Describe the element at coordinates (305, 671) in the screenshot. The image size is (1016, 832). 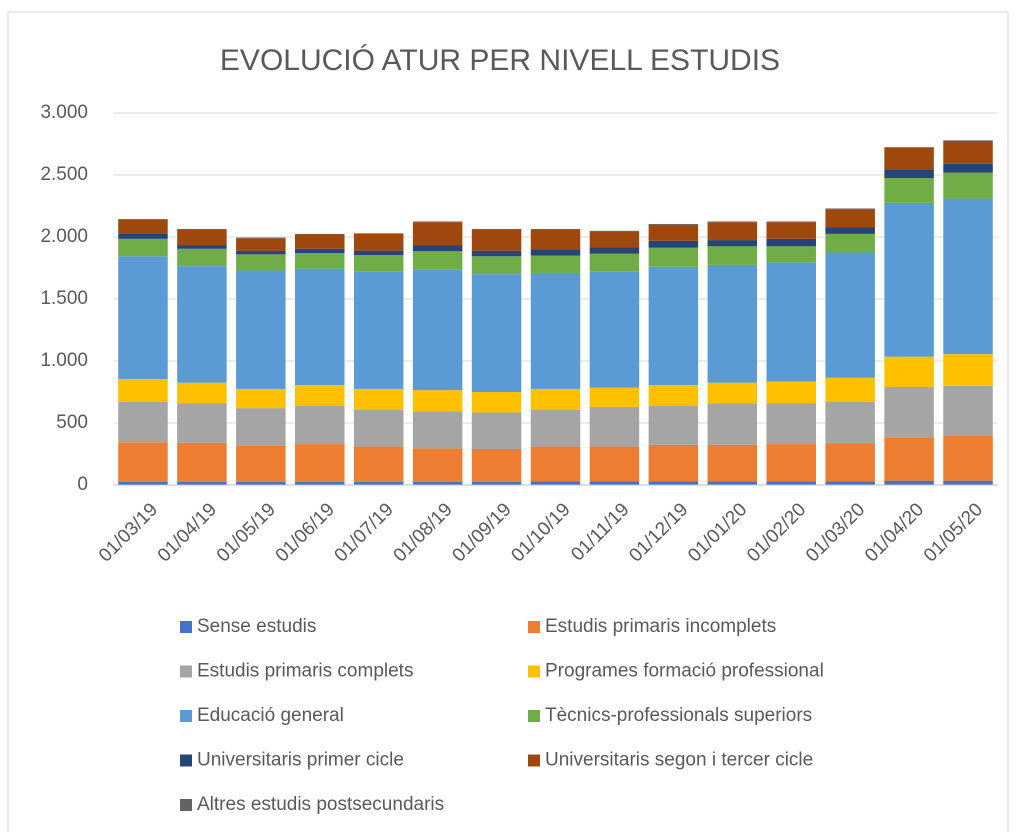
I see `legend-label: Estudis primaris complets` at that location.